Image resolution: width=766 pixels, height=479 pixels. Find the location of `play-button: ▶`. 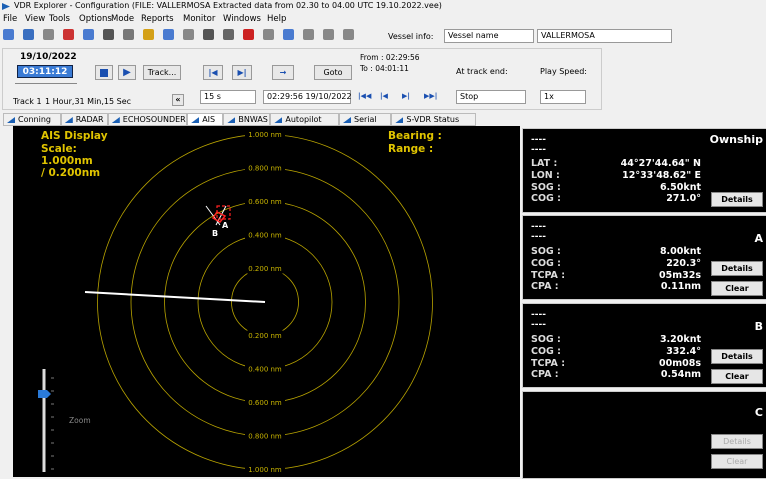

play-button: ▶ is located at coordinates (127, 72).